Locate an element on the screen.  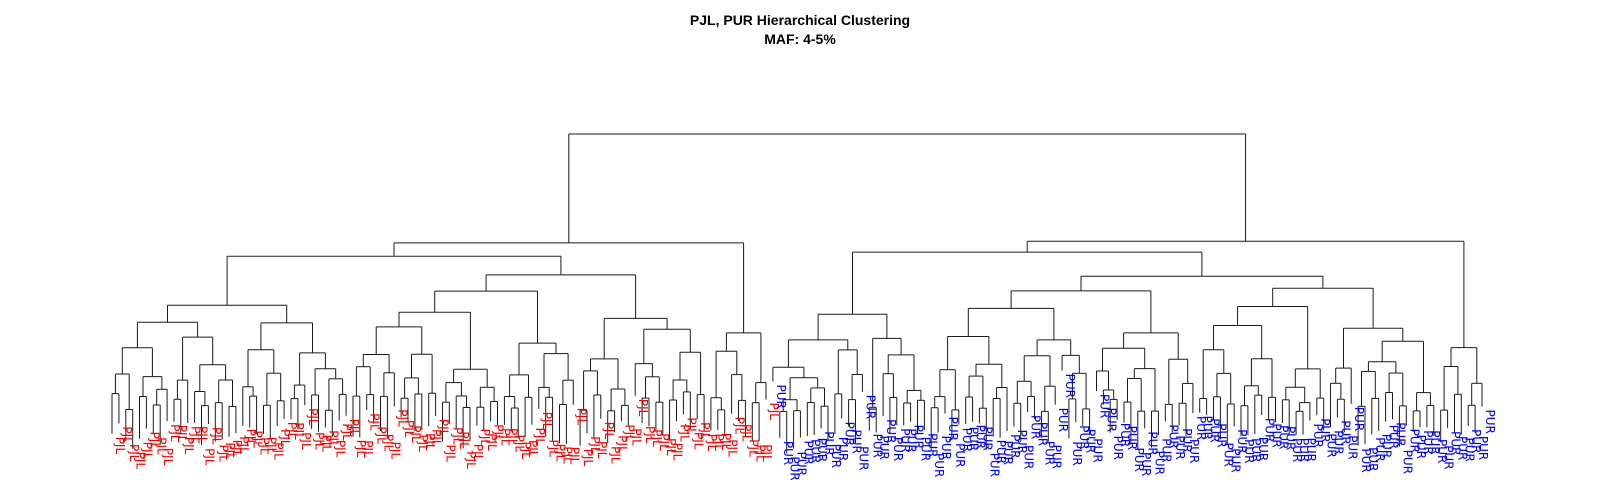
chart-subtitle: MAF: 4-5% is located at coordinates (800, 39).